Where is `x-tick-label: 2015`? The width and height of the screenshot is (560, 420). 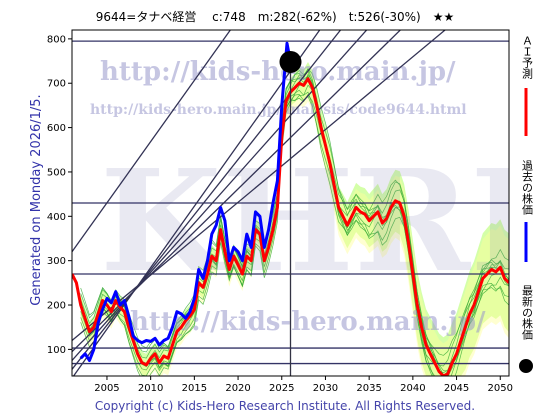
x-tick-label: 2015 is located at coordinates (194, 388).